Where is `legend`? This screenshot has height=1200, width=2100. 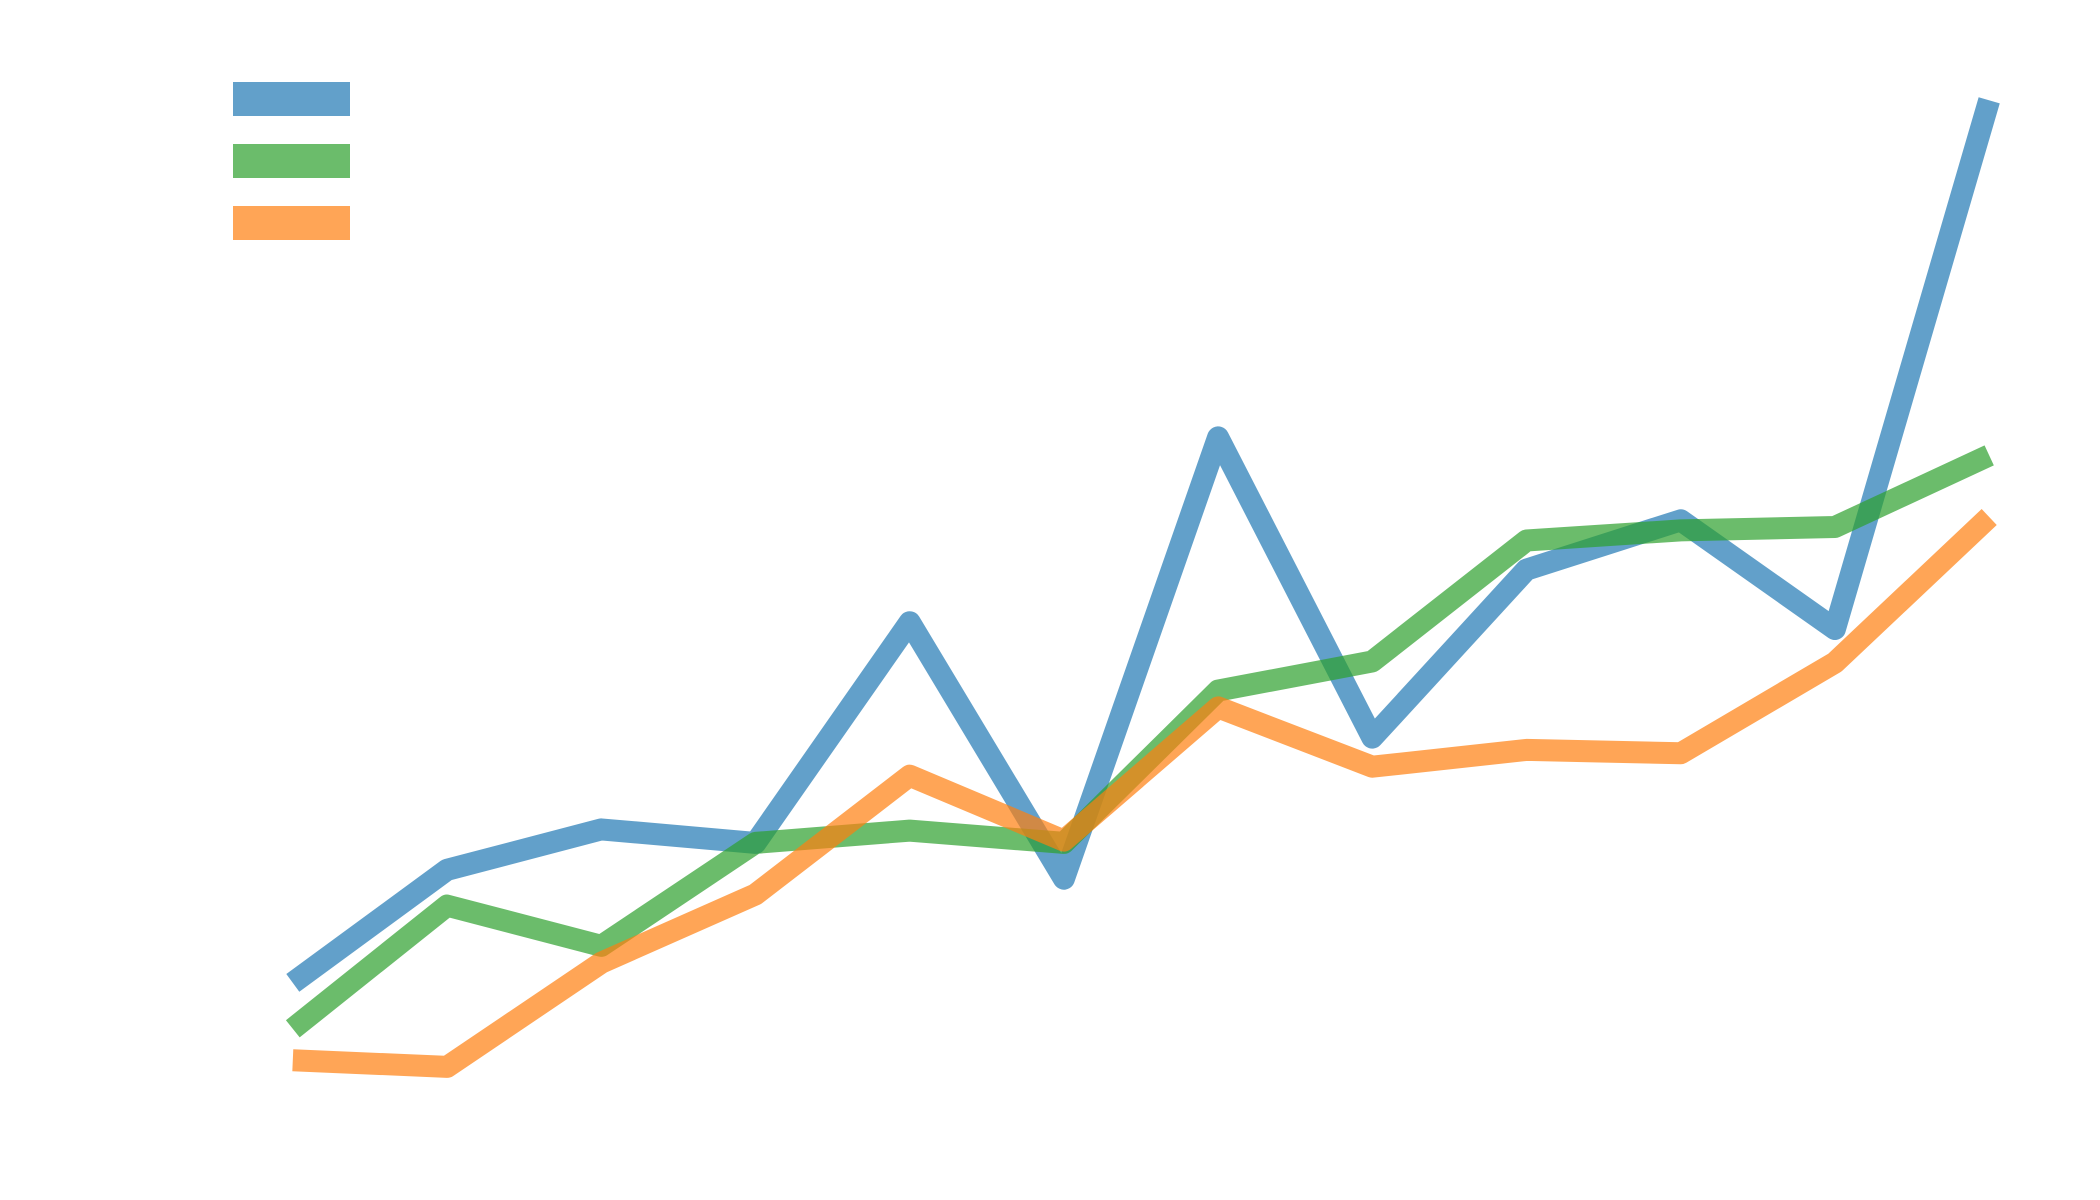
legend is located at coordinates (291, 161).